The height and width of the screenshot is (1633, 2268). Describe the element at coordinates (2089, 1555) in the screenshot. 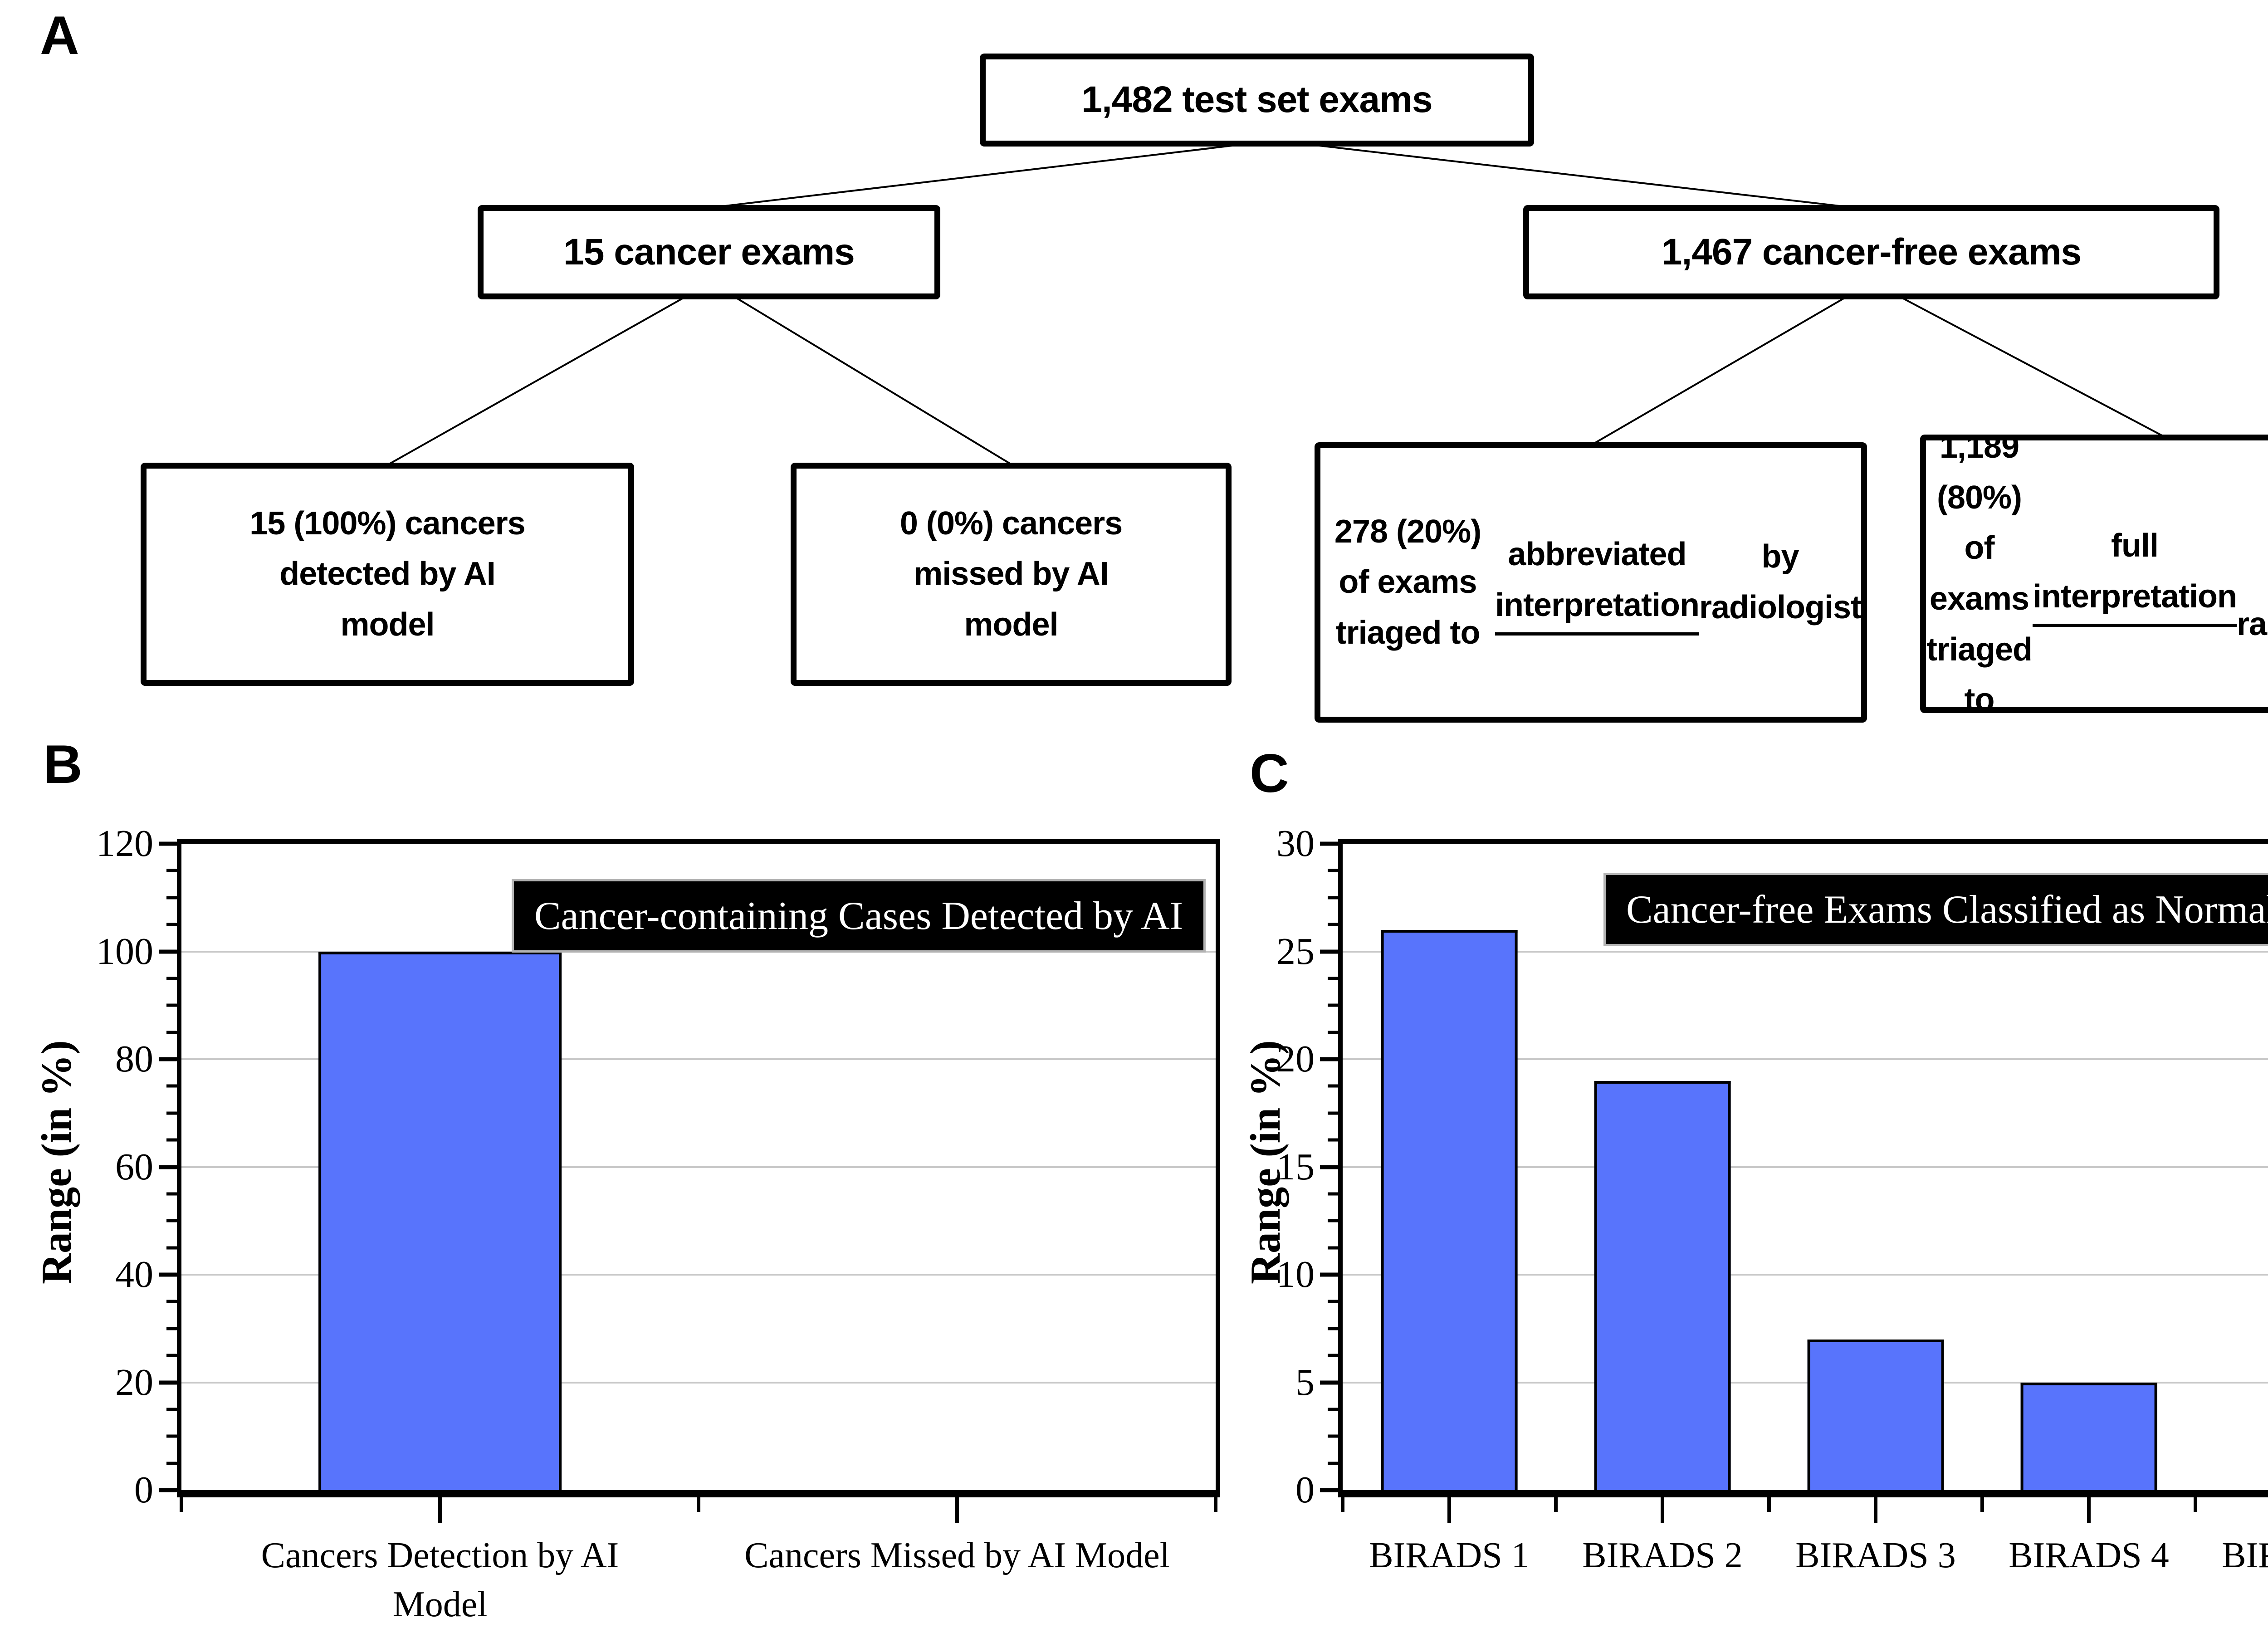

I see `x-category-label: BIRADS 4` at that location.